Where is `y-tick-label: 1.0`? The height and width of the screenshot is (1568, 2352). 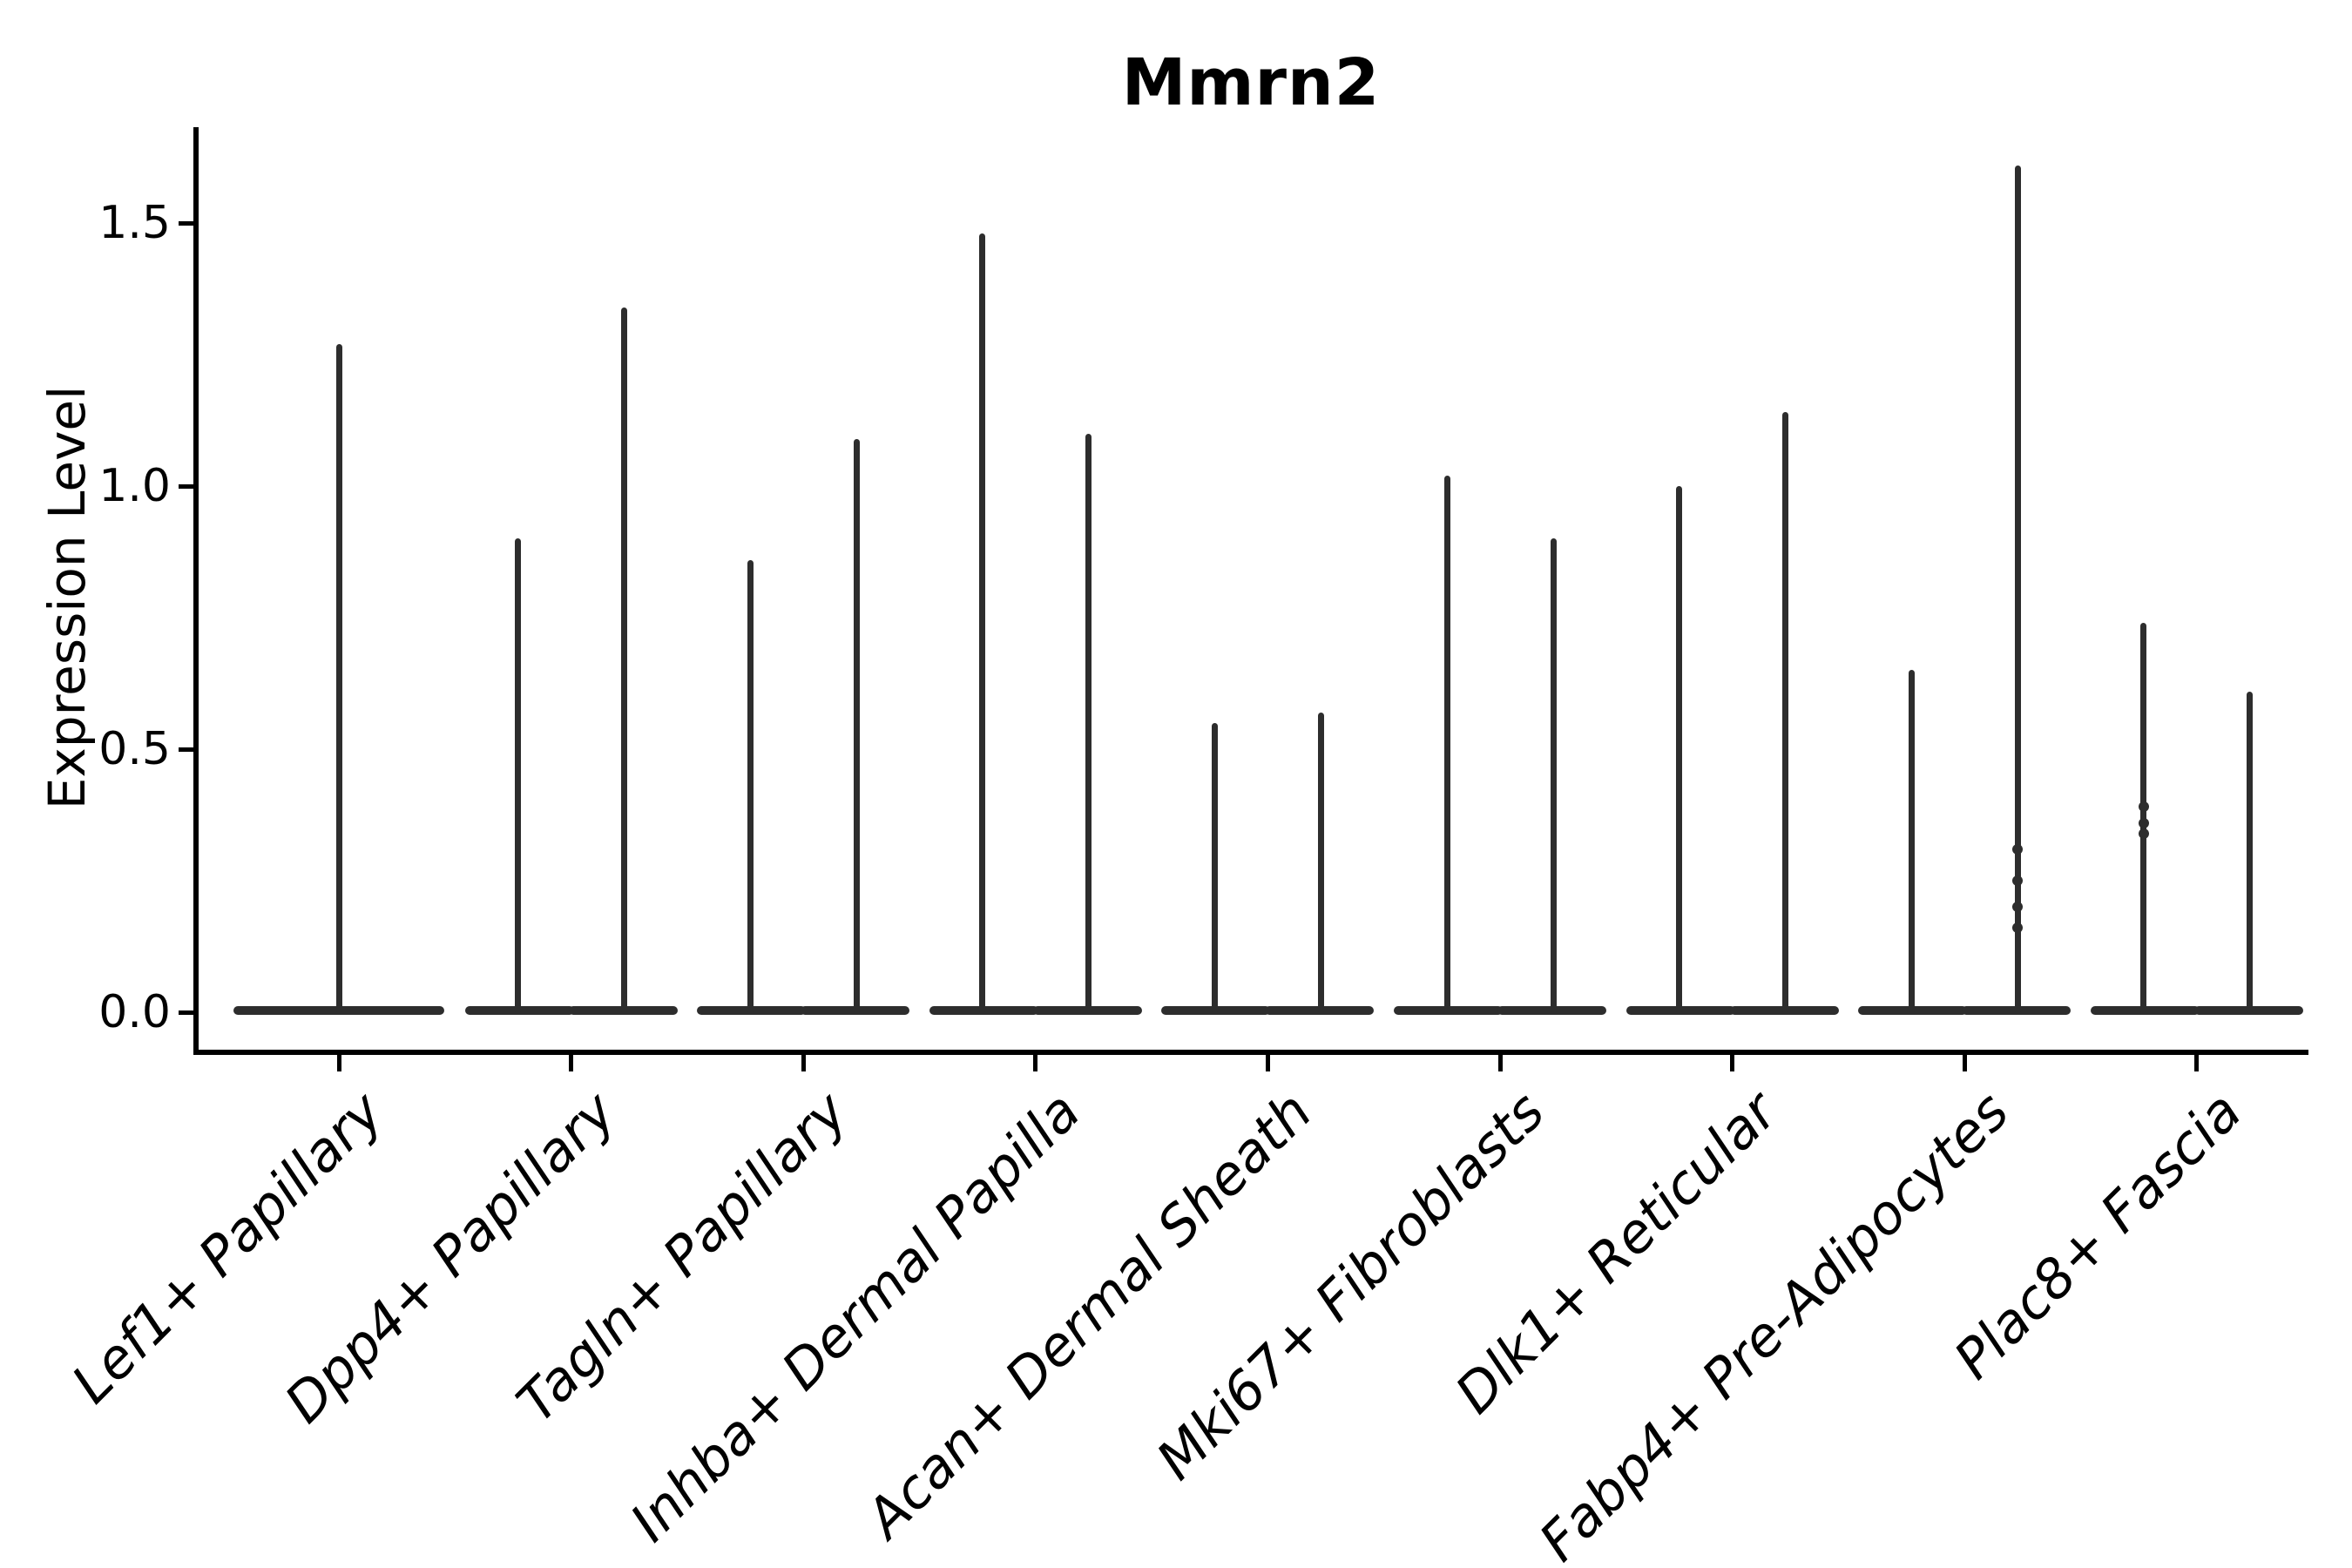 y-tick-label: 1.0 is located at coordinates (134, 486).